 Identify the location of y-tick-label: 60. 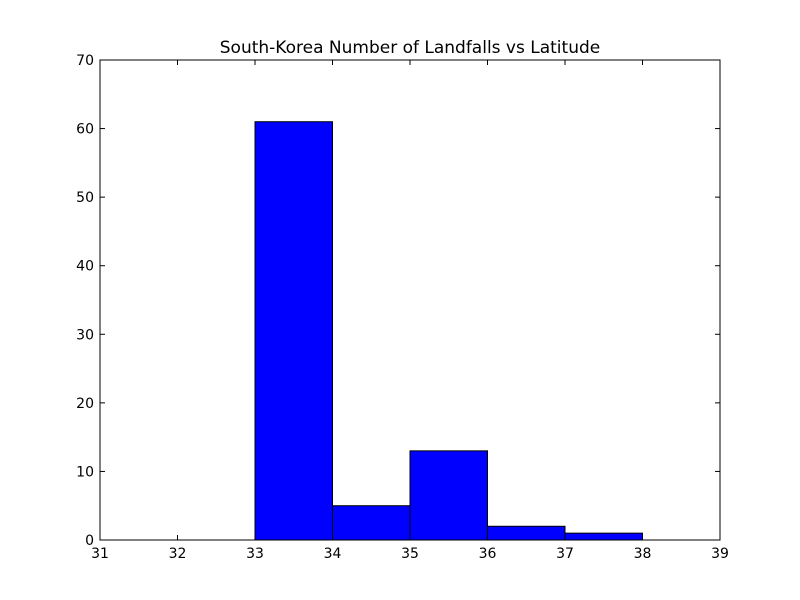
(85, 130).